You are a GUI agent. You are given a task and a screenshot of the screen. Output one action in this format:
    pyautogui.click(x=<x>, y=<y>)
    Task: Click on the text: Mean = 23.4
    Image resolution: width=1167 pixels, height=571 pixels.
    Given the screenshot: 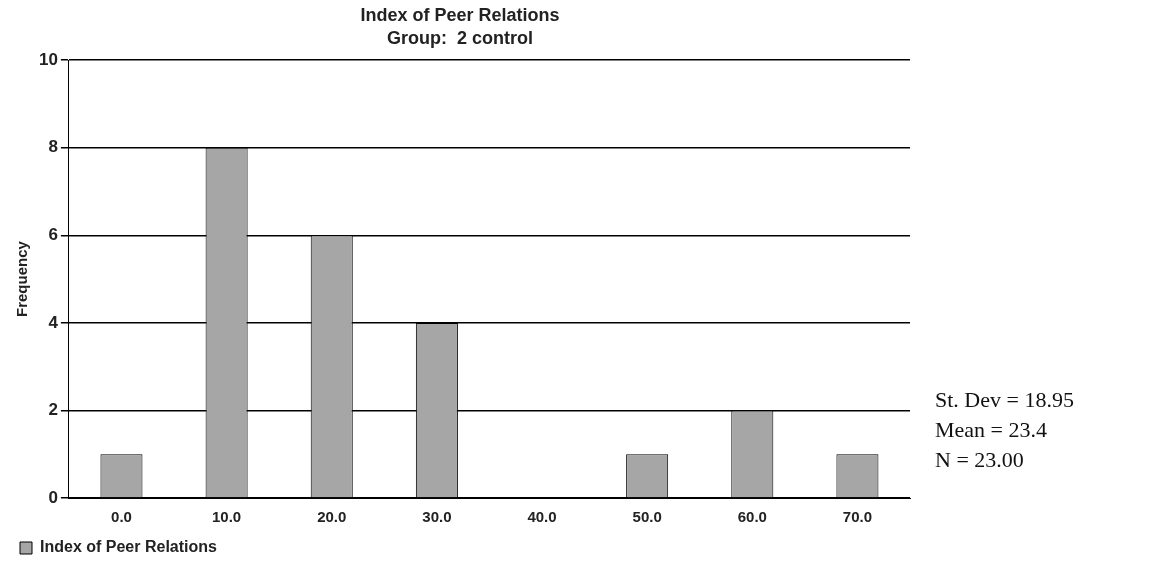 What is the action you would take?
    pyautogui.click(x=991, y=430)
    